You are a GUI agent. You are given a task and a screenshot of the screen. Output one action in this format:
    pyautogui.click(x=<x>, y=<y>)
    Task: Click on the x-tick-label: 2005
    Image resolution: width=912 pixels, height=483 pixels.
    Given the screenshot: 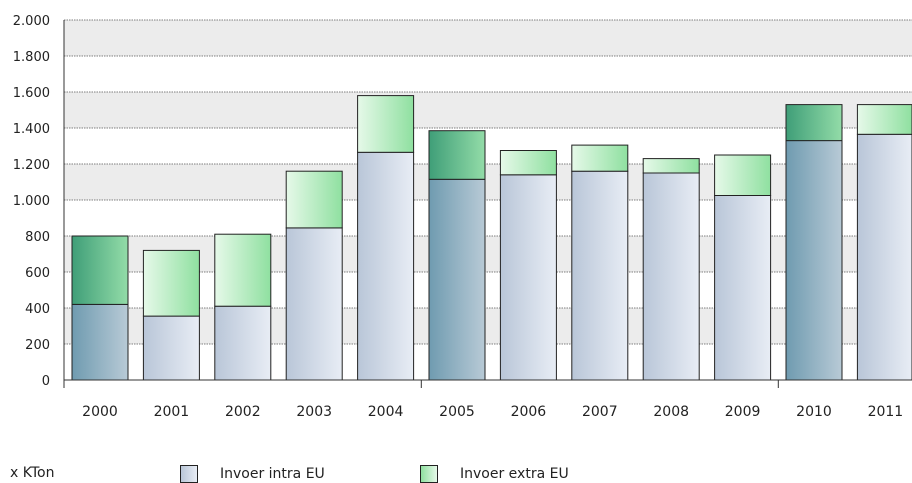 What is the action you would take?
    pyautogui.click(x=457, y=412)
    